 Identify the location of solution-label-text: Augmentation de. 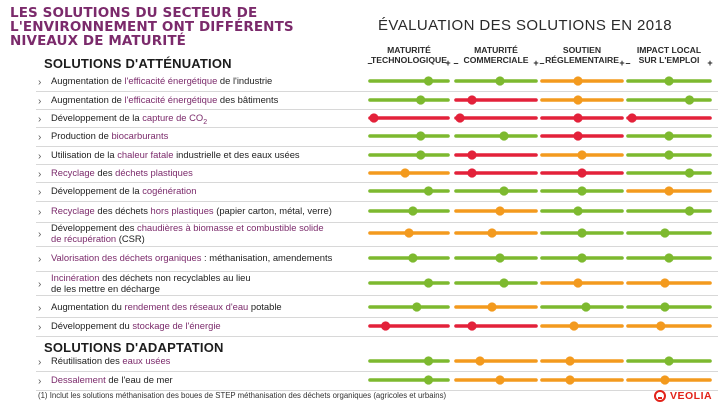
(88, 80).